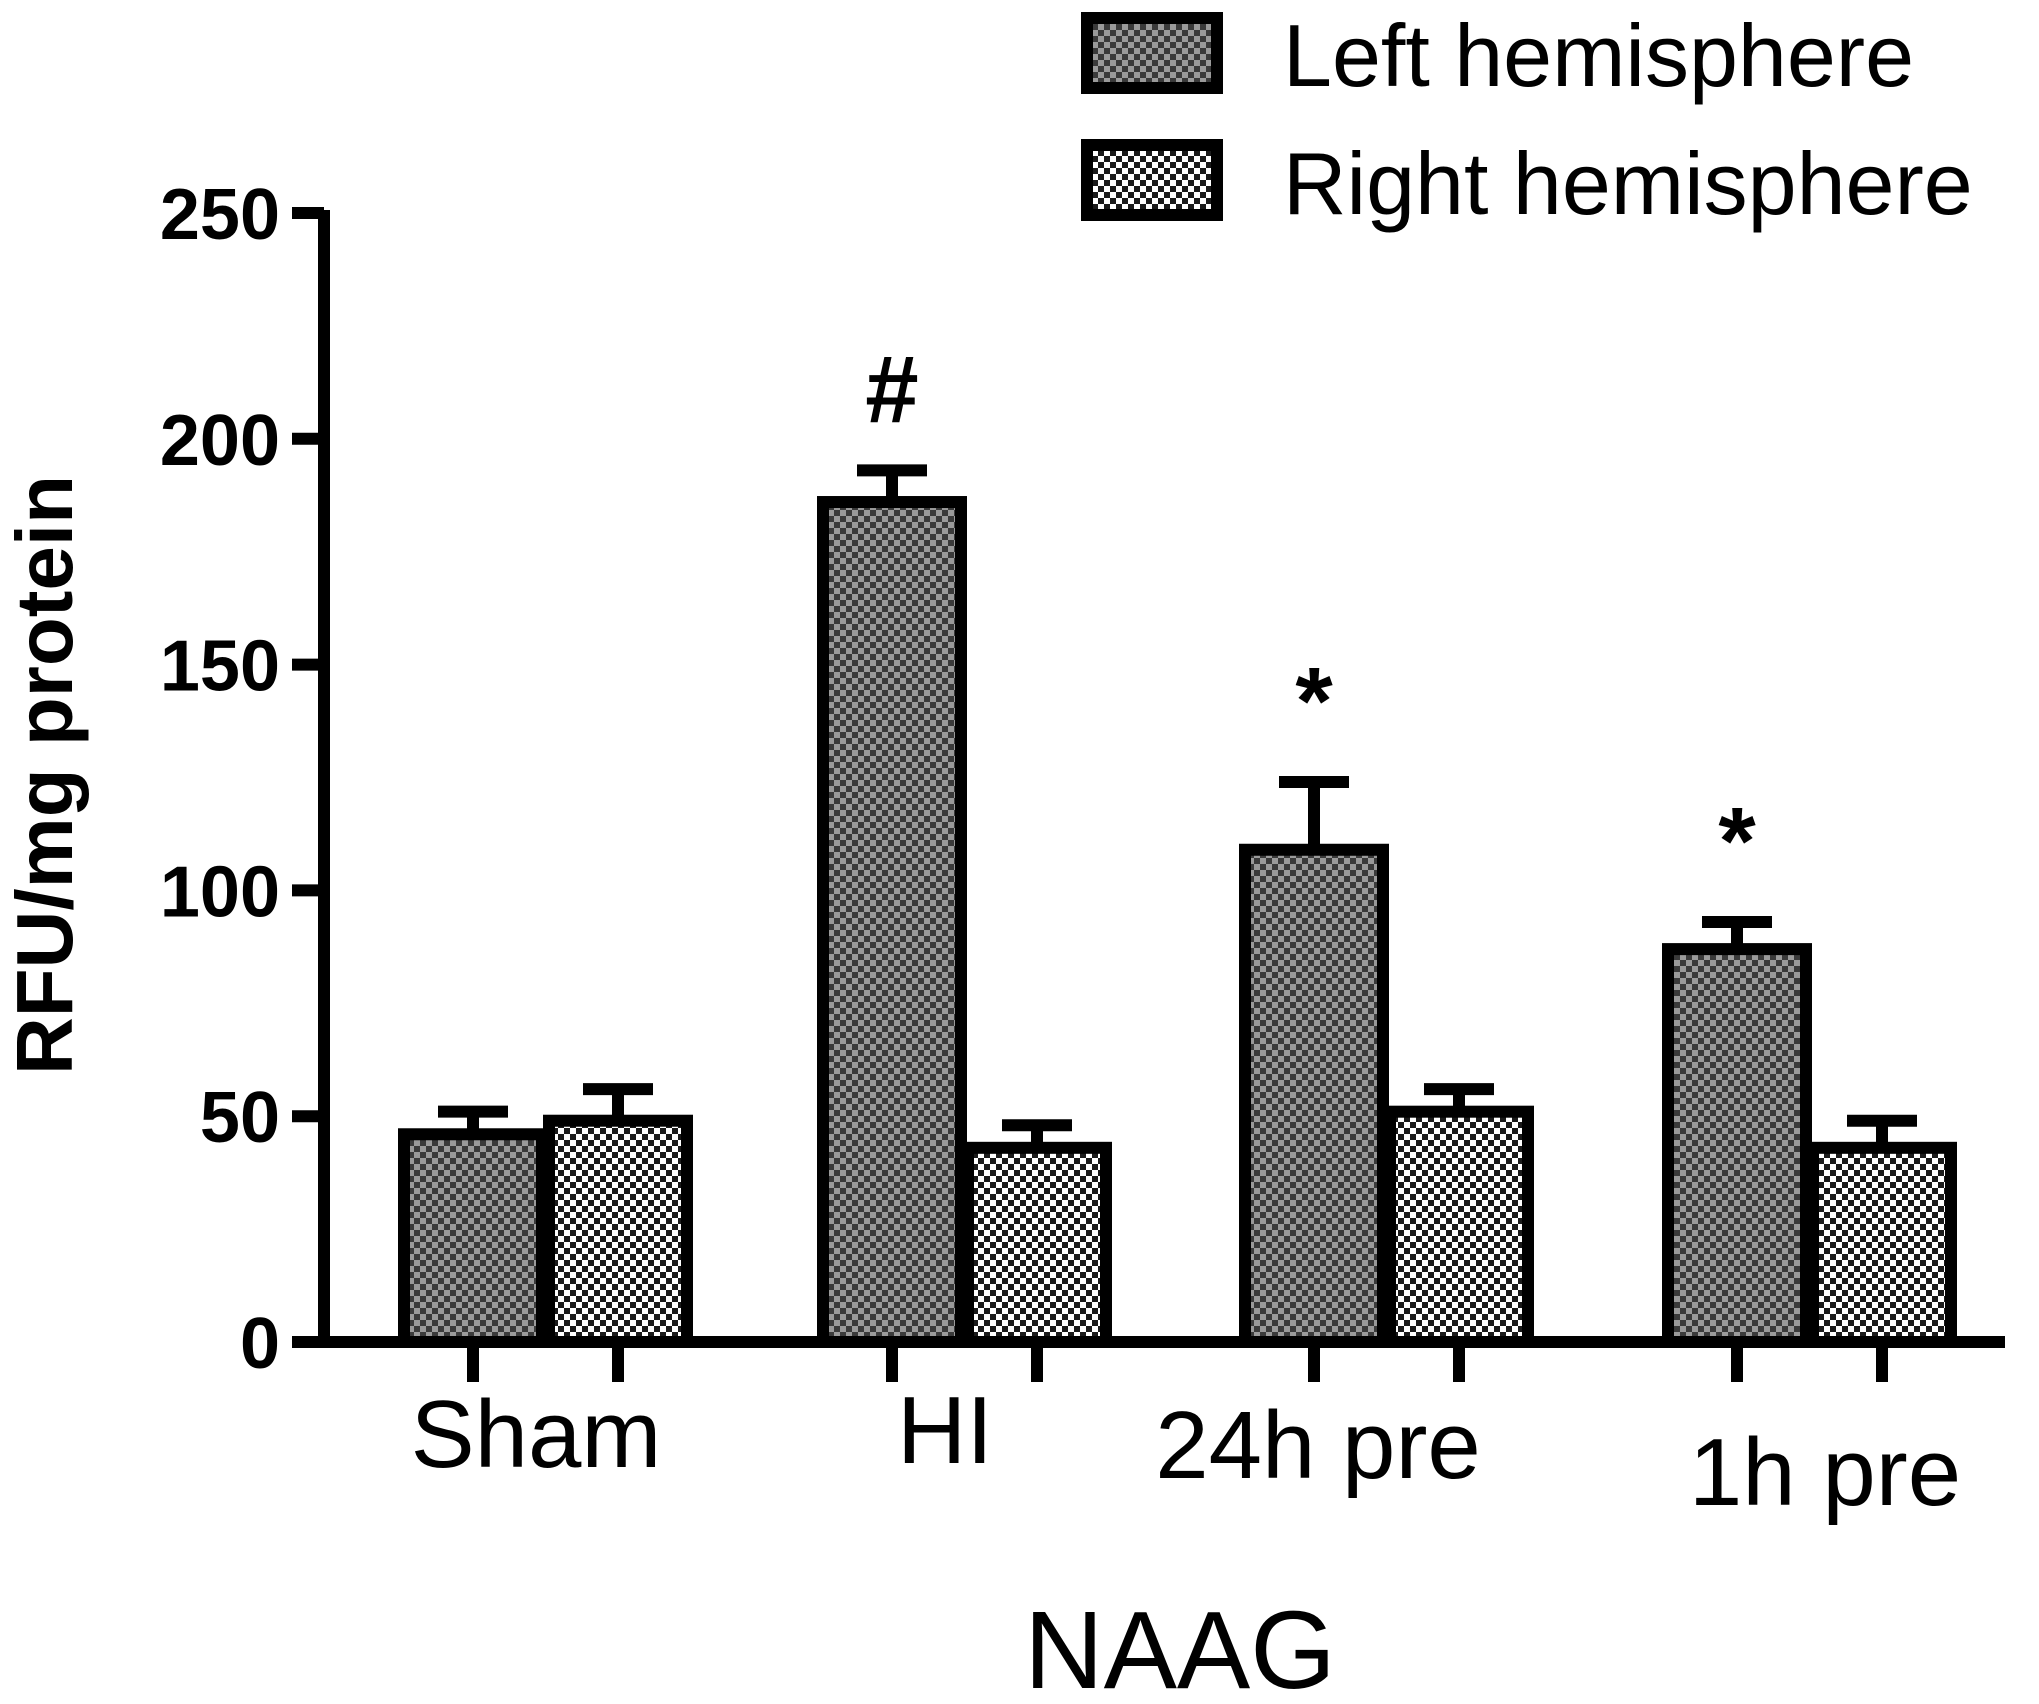  What do you see at coordinates (1459, 1226) in the screenshot?
I see `bar-right-hemisphere-24h-pre` at bounding box center [1459, 1226].